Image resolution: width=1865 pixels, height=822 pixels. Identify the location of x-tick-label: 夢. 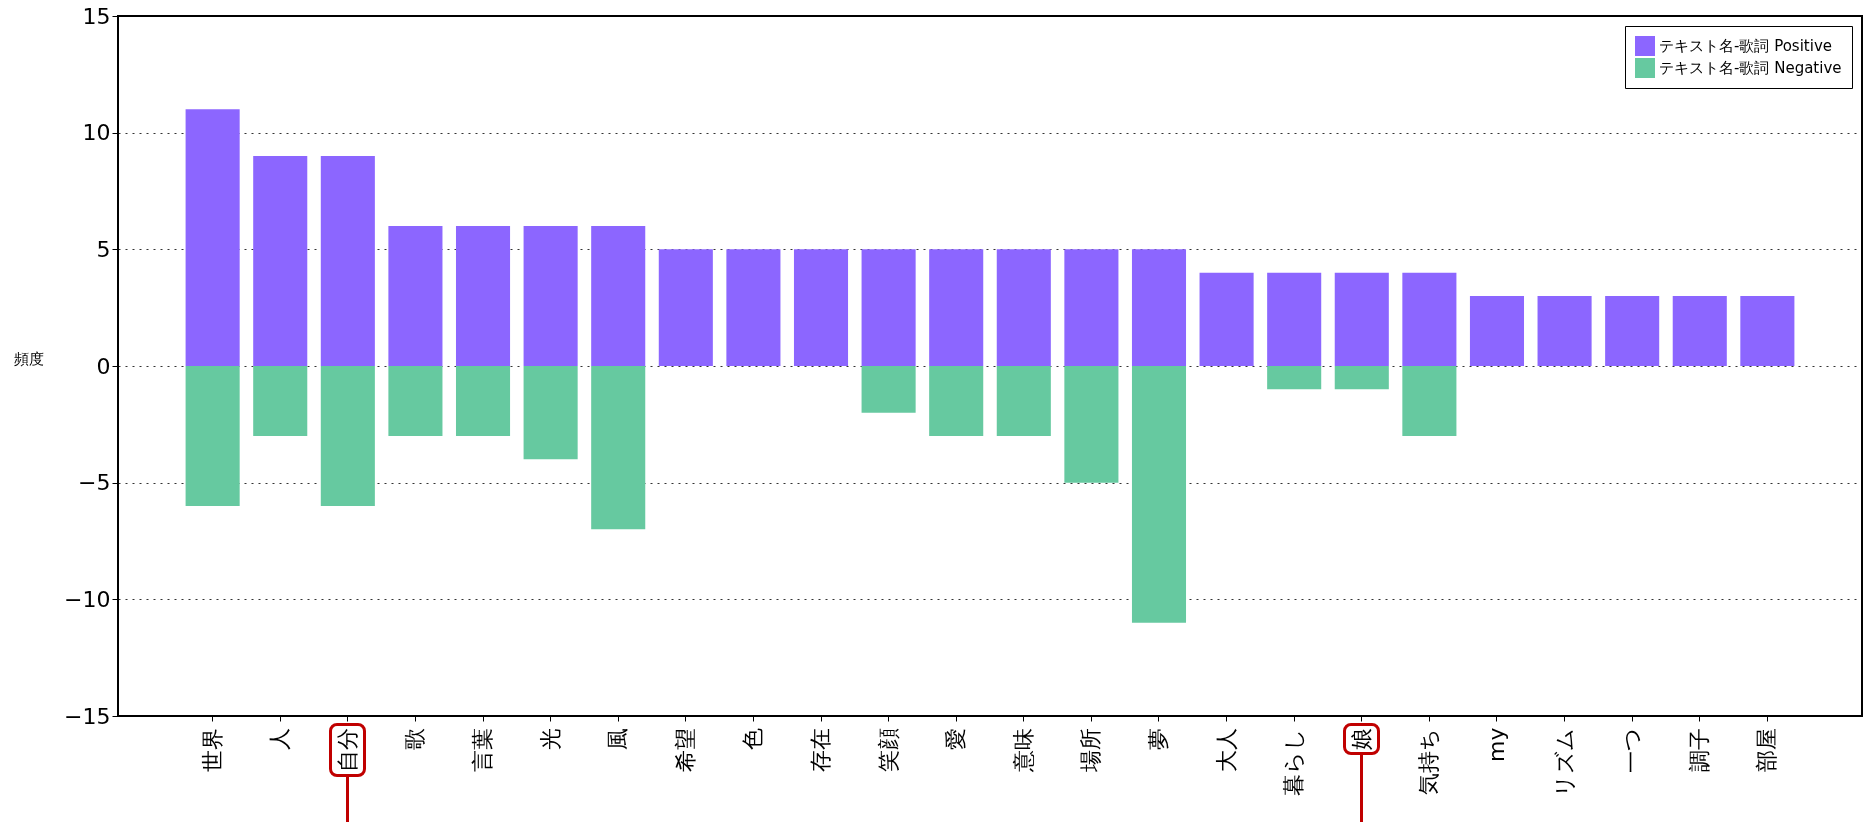
(1158, 738).